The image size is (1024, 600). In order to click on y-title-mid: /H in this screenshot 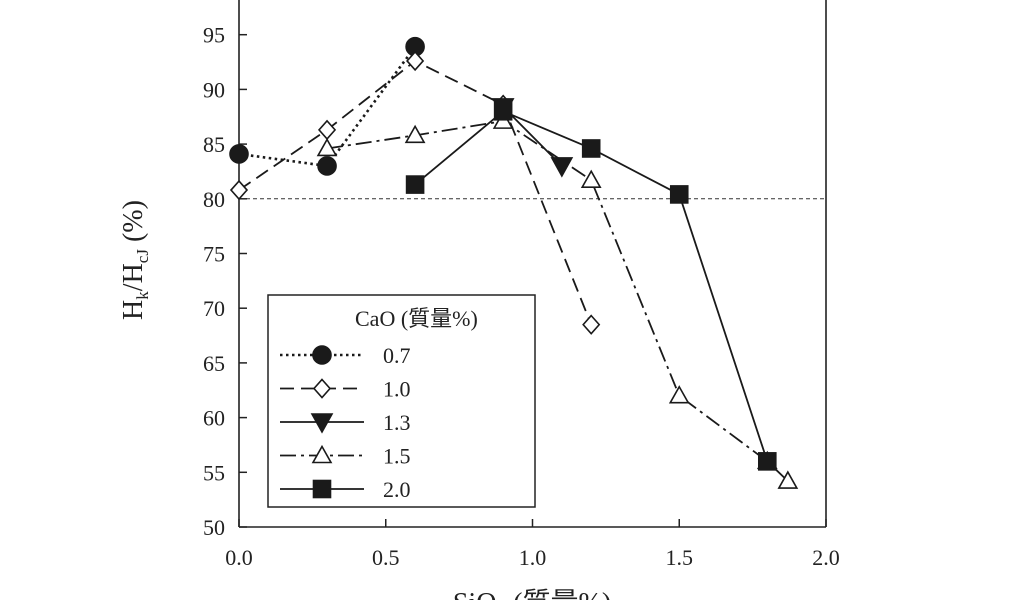, I will do `click(133, 277)`.